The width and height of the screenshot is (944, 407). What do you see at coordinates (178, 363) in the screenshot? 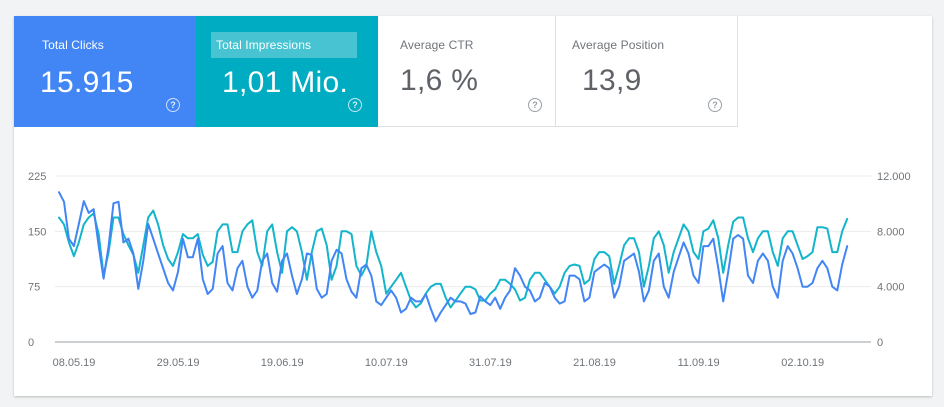
I see `x-tick-label: 29.05.19` at bounding box center [178, 363].